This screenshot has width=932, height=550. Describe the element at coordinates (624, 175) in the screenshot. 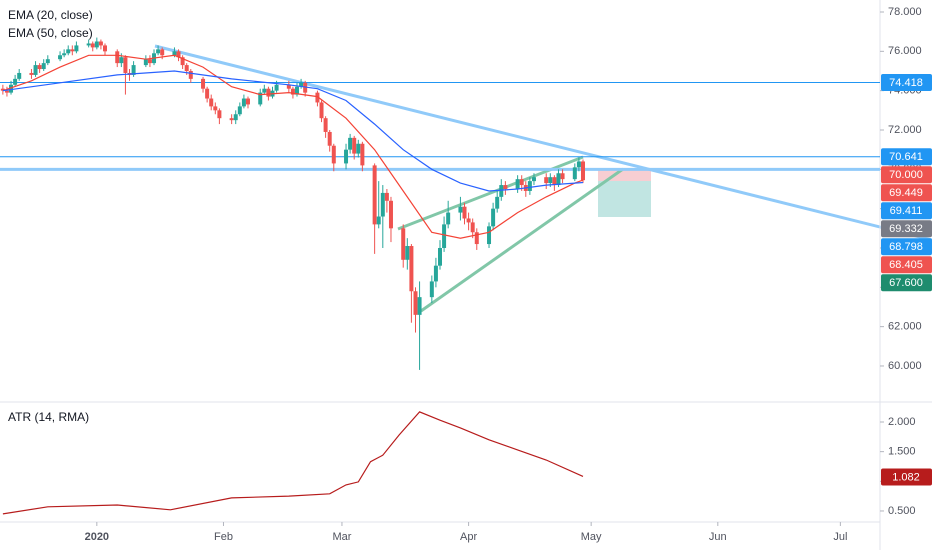

I see `risk-zone` at that location.